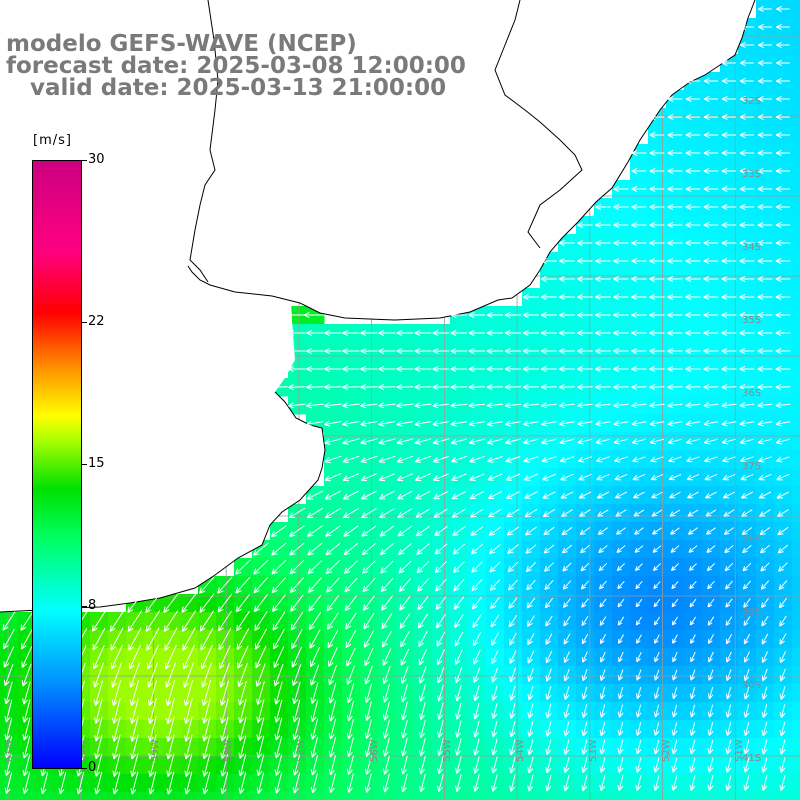 The image size is (800, 800). I want to click on colorbar-tick, so click(84, 768).